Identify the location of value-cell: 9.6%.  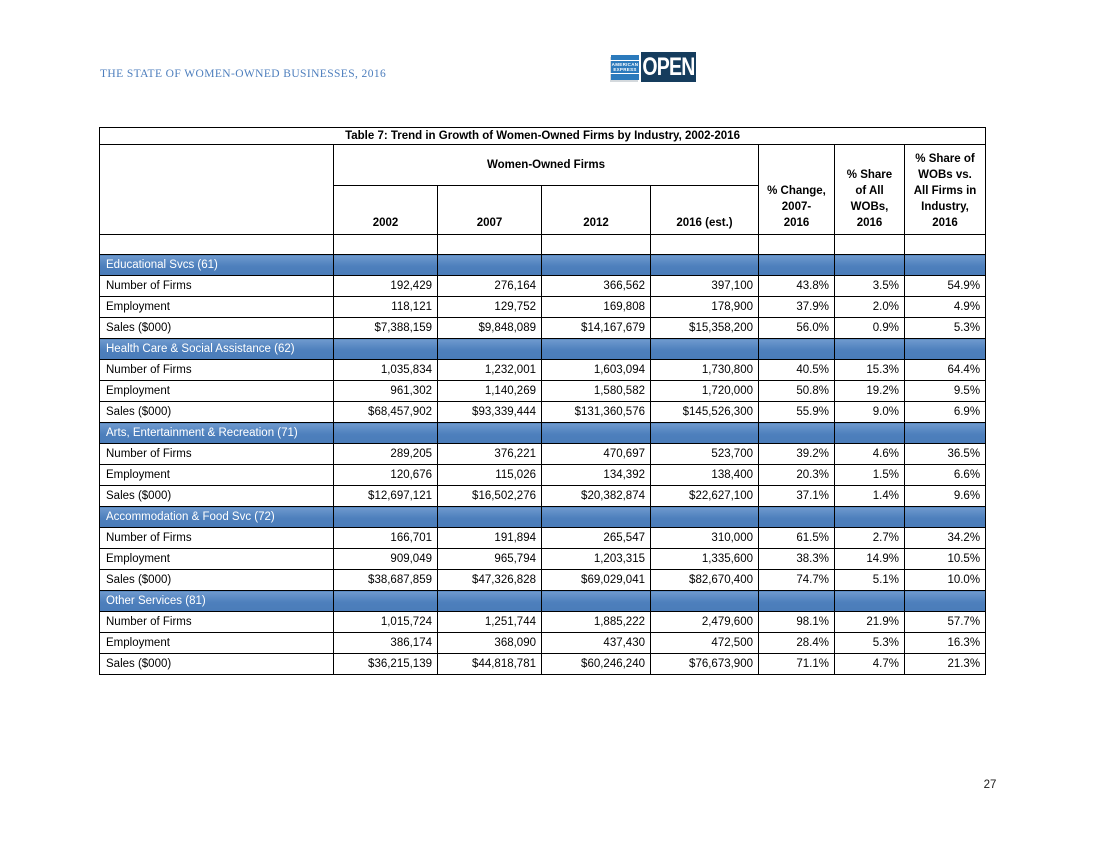
(945, 496).